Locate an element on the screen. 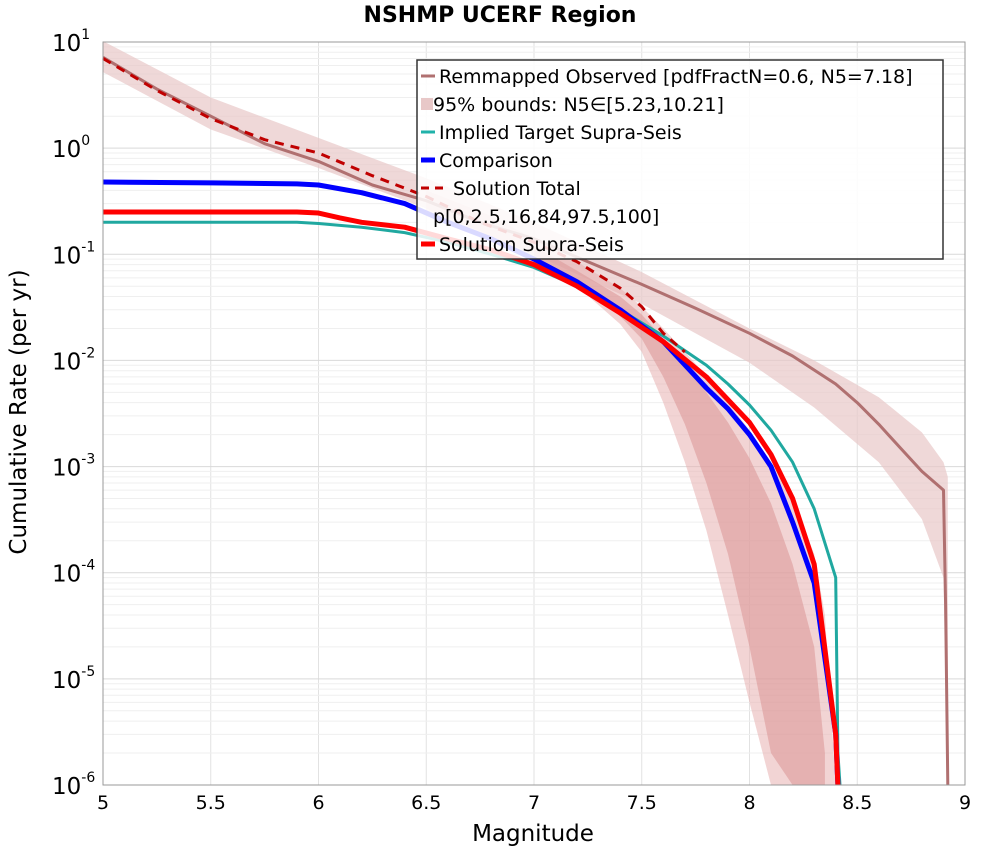 This screenshot has height=854, width=1000. x-axis-title: Magnitude is located at coordinates (533, 834).